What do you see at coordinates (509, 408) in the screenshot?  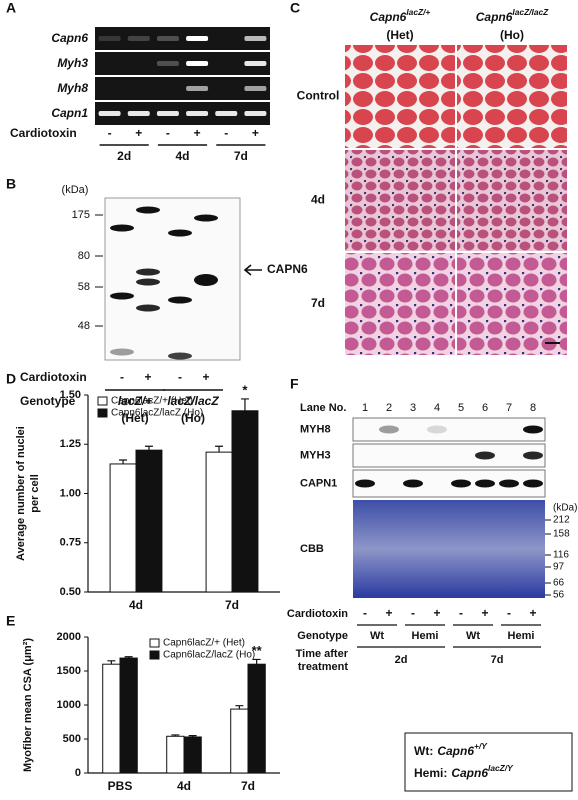 I see `label: 7` at bounding box center [509, 408].